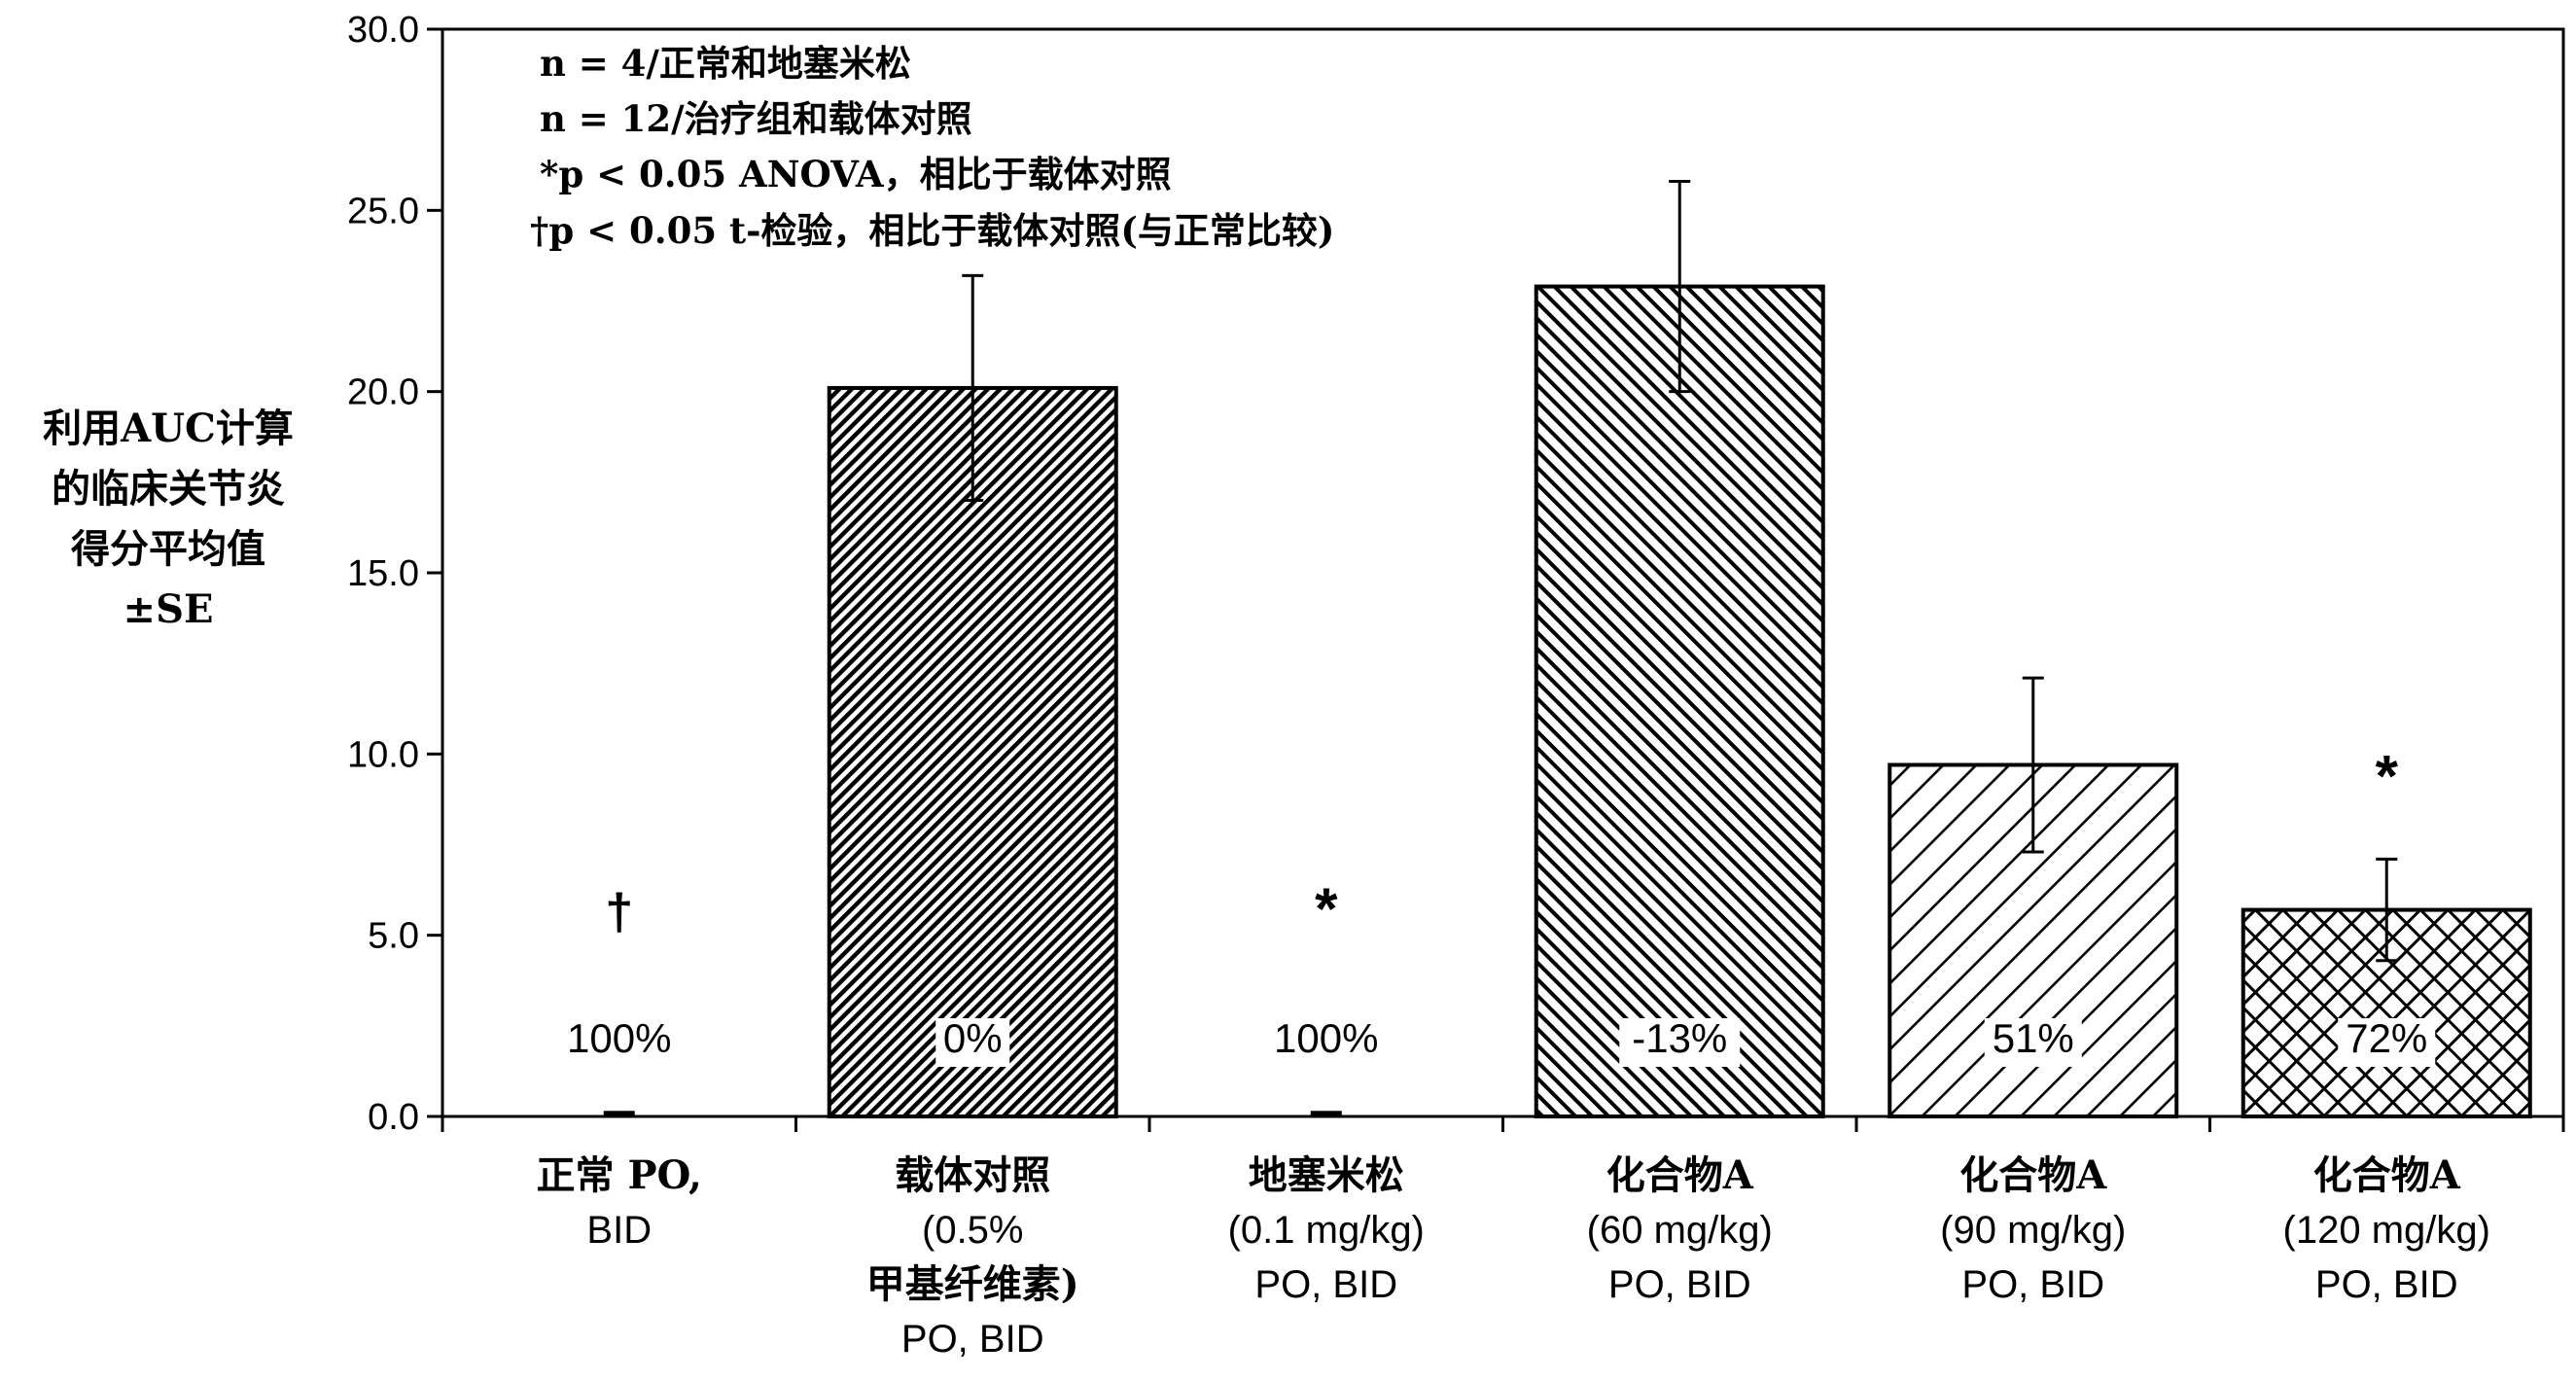 Image resolution: width=2576 pixels, height=1380 pixels. Describe the element at coordinates (383, 754) in the screenshot. I see `y-tick-label: 10.0` at that location.